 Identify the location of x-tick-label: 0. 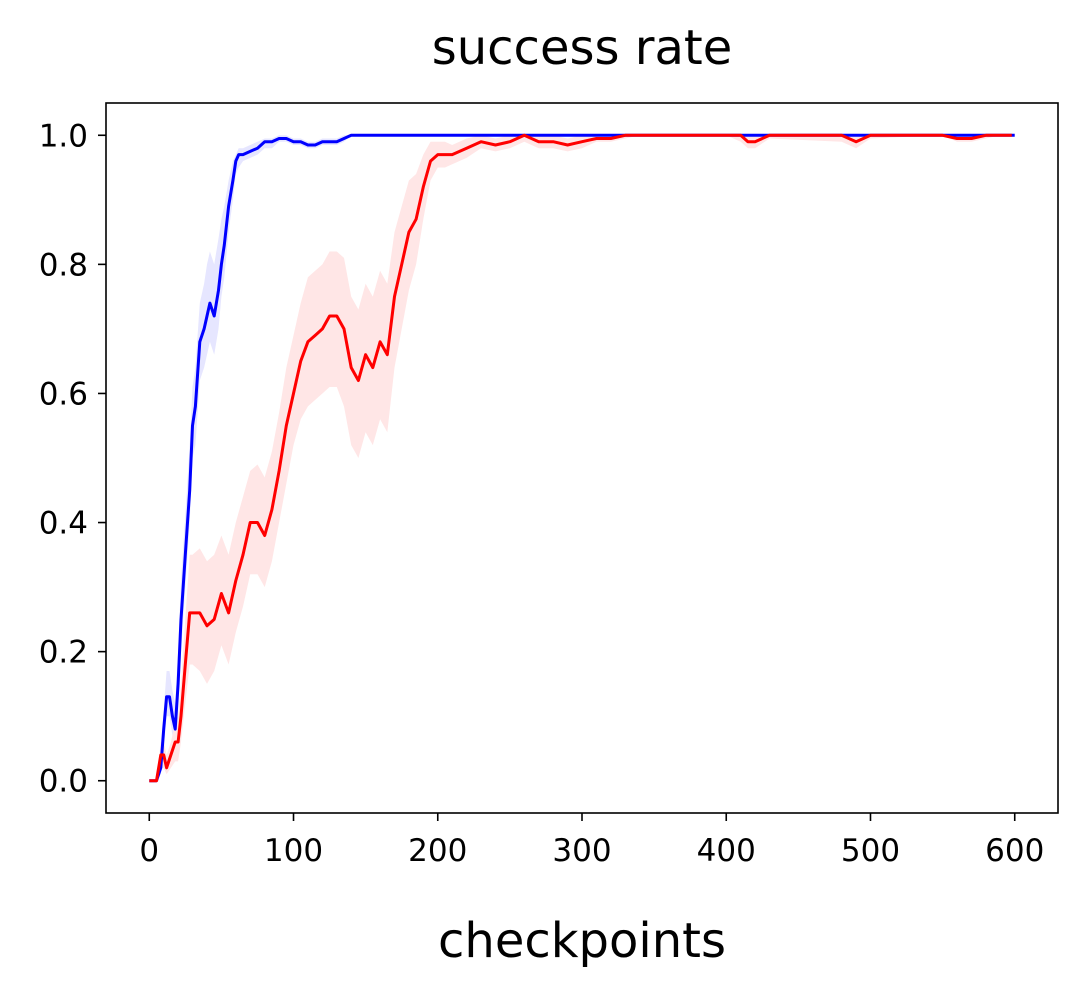
(149, 851).